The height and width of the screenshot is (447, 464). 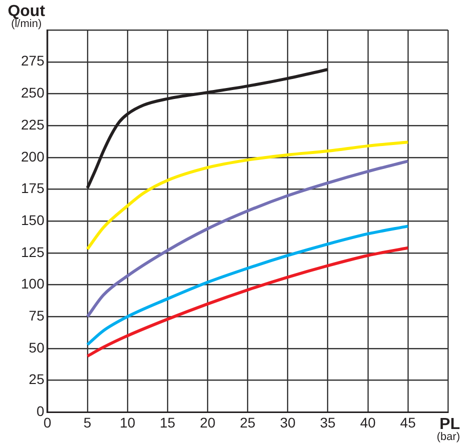 I want to click on x-tick-label: 40, so click(x=368, y=422).